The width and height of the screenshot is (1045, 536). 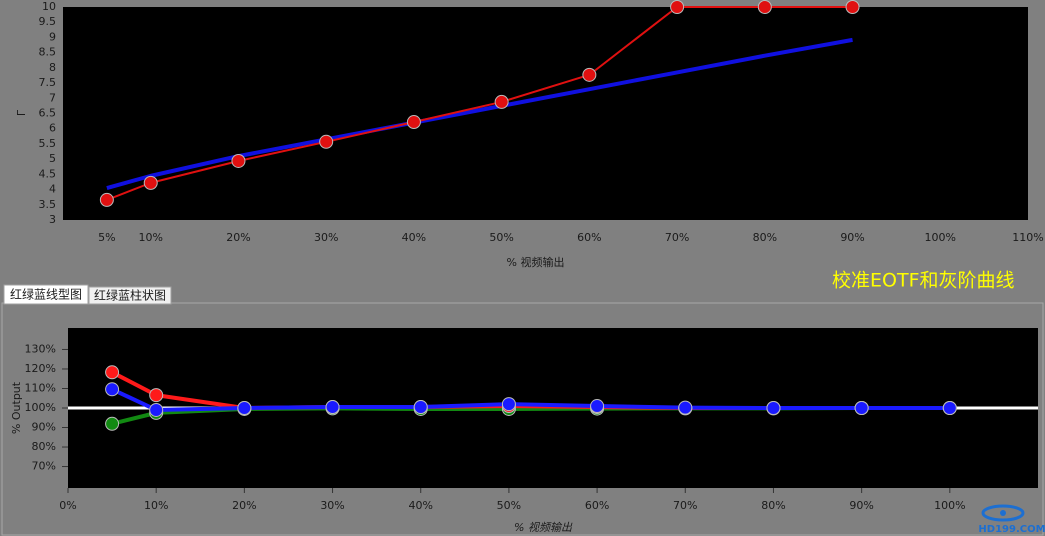 I want to click on x-tick-label: 0%, so click(x=67, y=505).